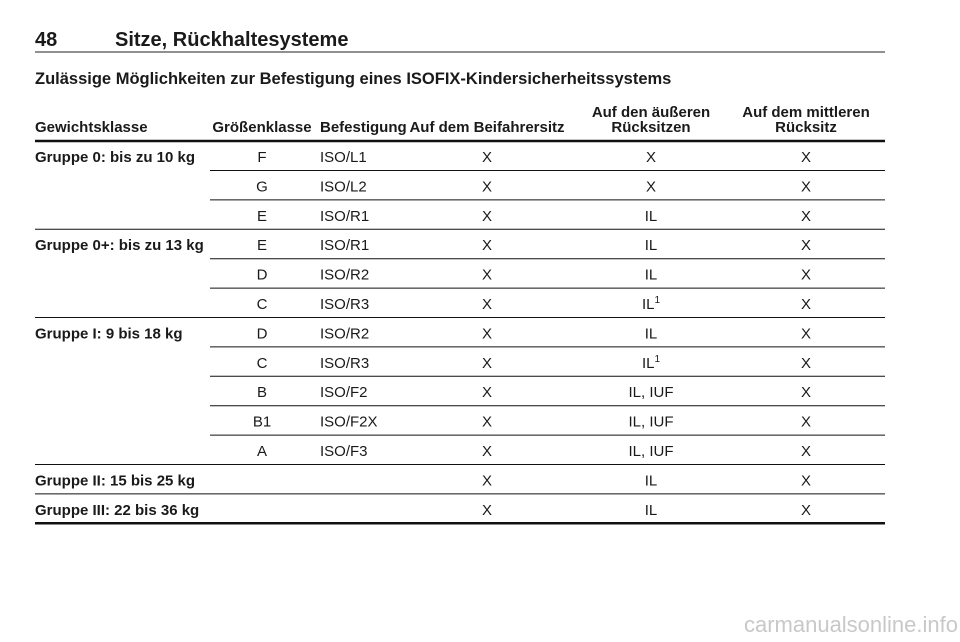 The image size is (960, 642). What do you see at coordinates (109, 333) in the screenshot?
I see `group-label: Gruppe I: 9 bis 18 kg` at bounding box center [109, 333].